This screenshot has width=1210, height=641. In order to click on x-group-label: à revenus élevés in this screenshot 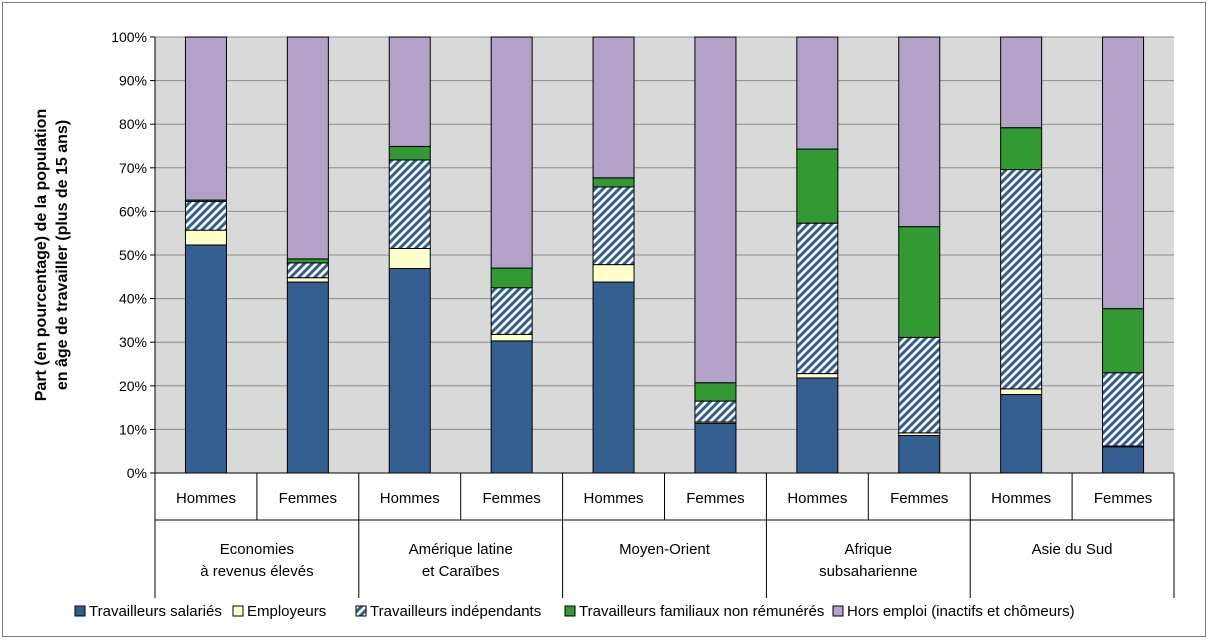, I will do `click(256, 571)`.